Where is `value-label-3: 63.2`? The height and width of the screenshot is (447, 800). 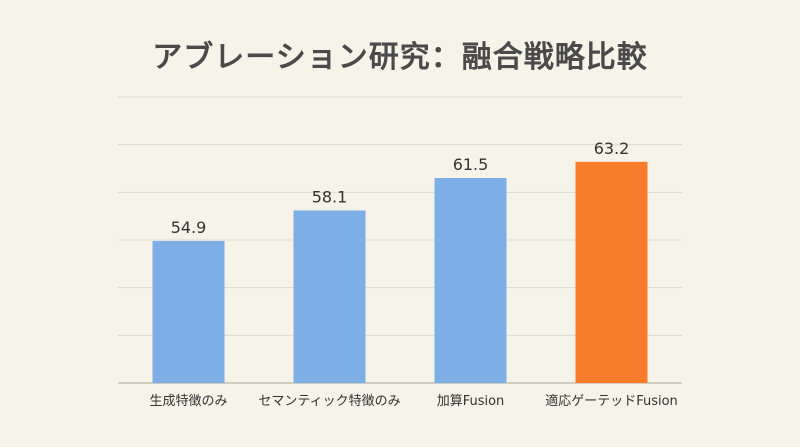 value-label-3: 63.2 is located at coordinates (612, 148).